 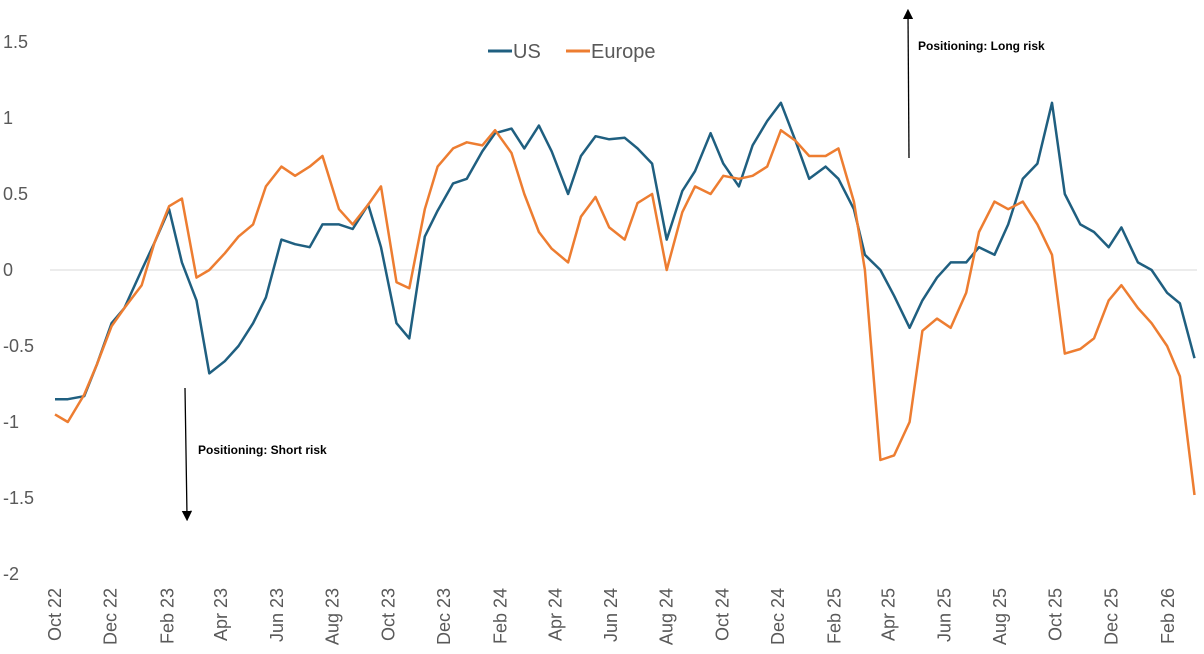 What do you see at coordinates (277, 615) in the screenshot?
I see `x-tick-label: Jun 23` at bounding box center [277, 615].